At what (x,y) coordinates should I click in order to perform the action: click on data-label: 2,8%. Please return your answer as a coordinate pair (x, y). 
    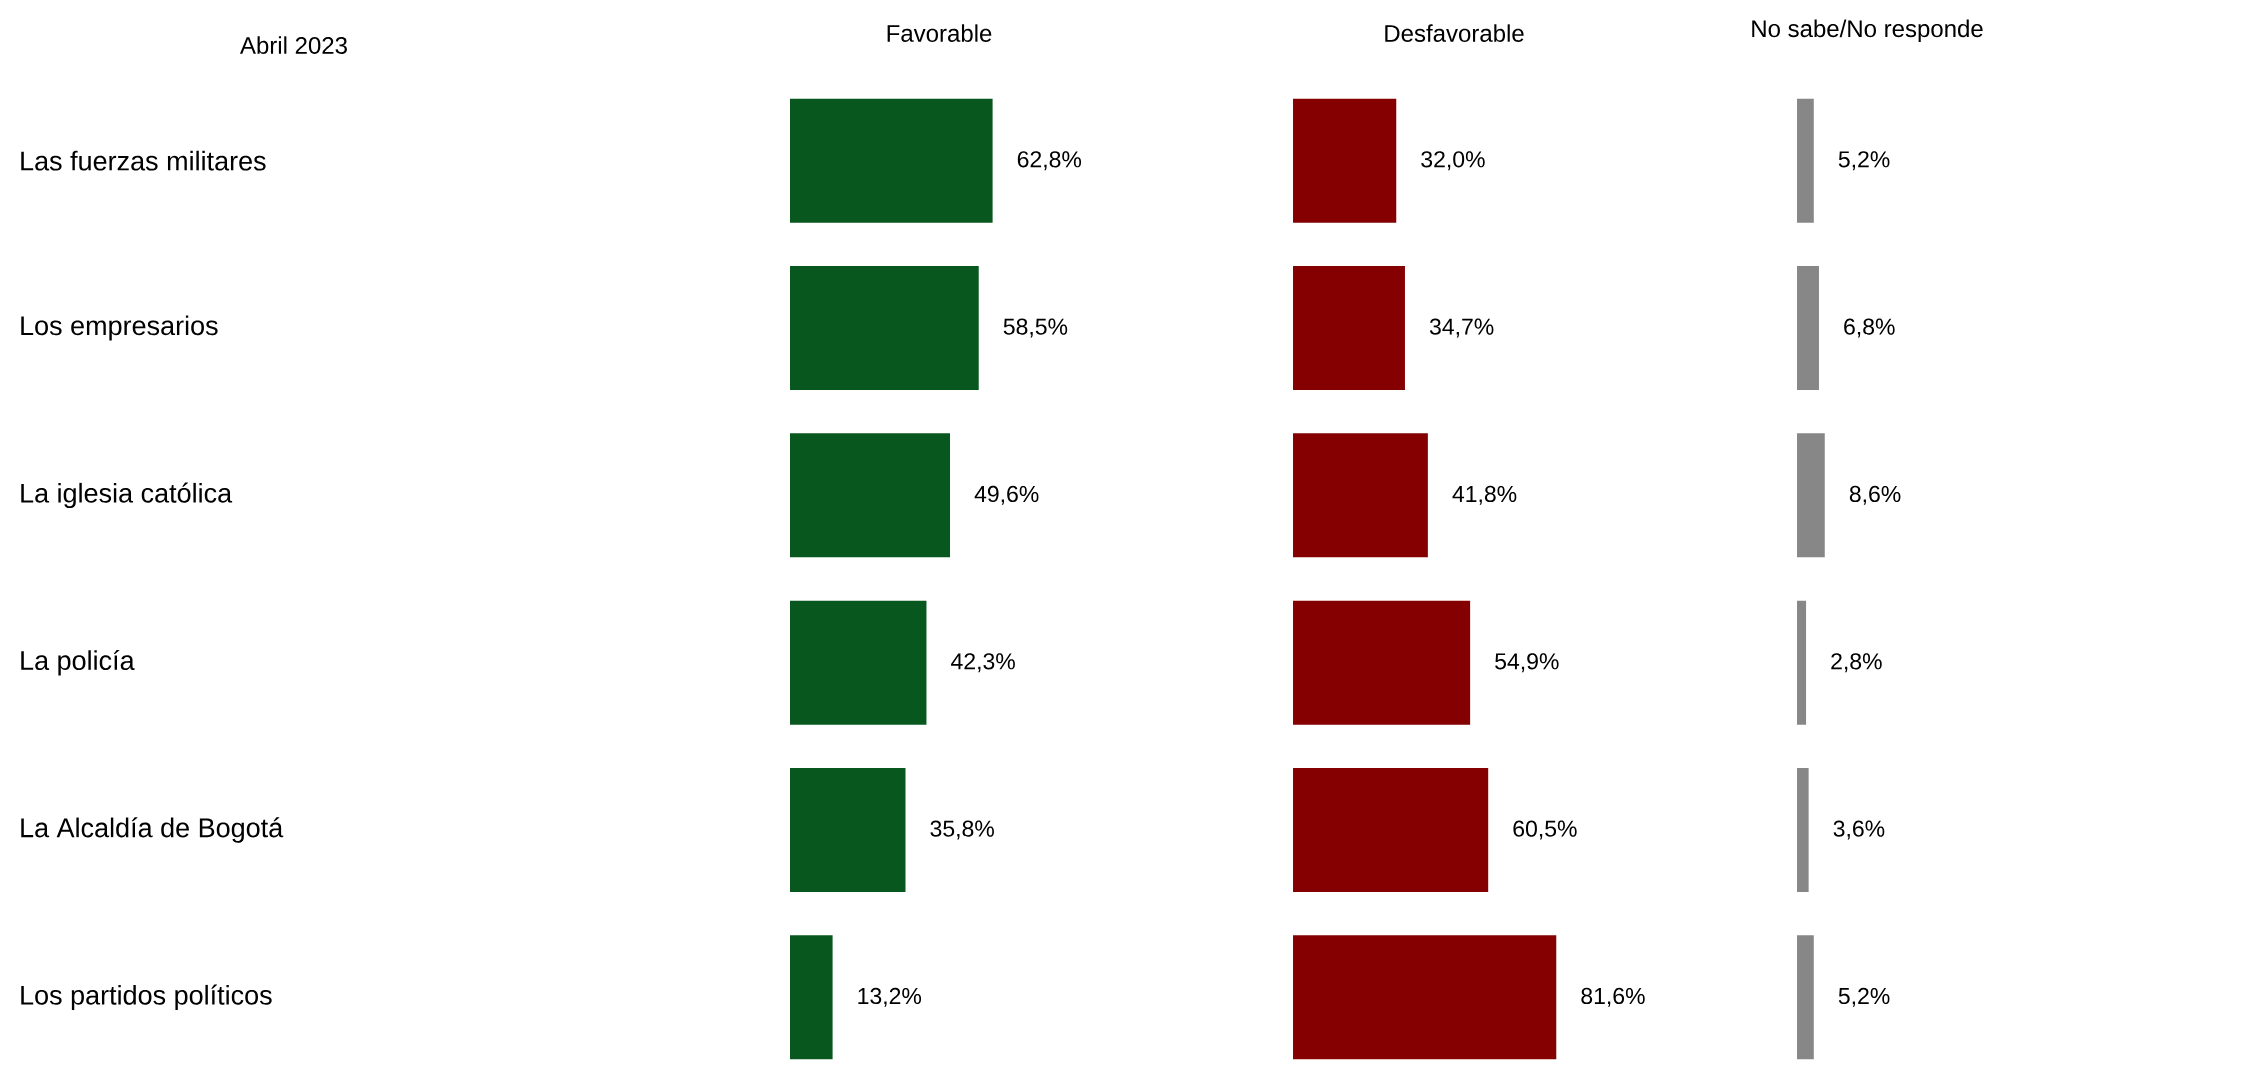
    Looking at the image, I should click on (1856, 663).